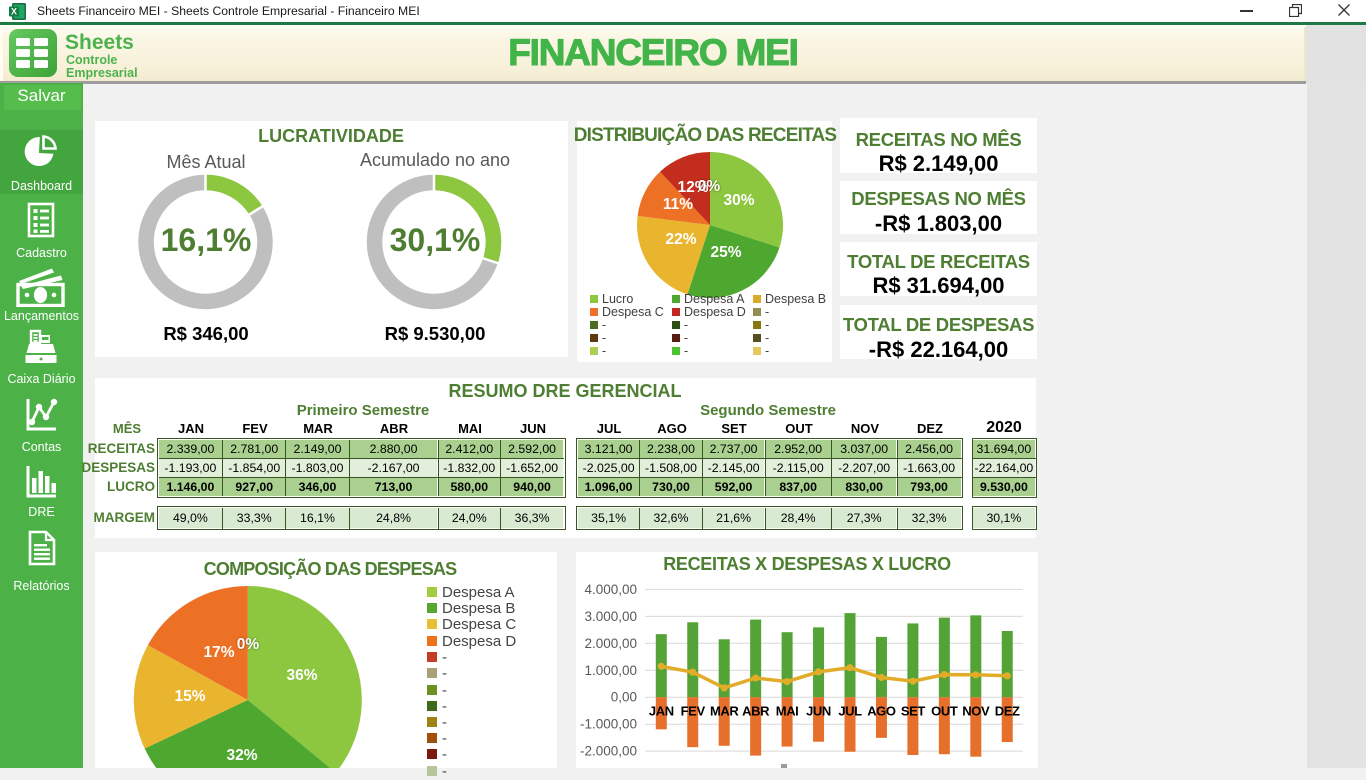  What do you see at coordinates (610, 643) in the screenshot?
I see `svg-text: 2.000,00` at bounding box center [610, 643].